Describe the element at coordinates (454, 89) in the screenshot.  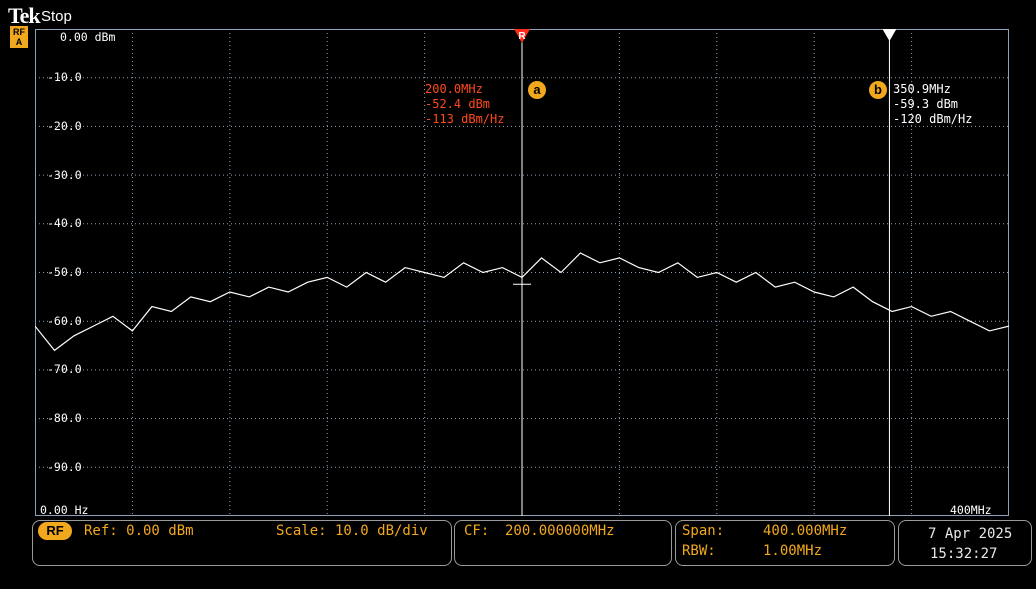
I see `marker-a-frequency: 200.0MHz` at that location.